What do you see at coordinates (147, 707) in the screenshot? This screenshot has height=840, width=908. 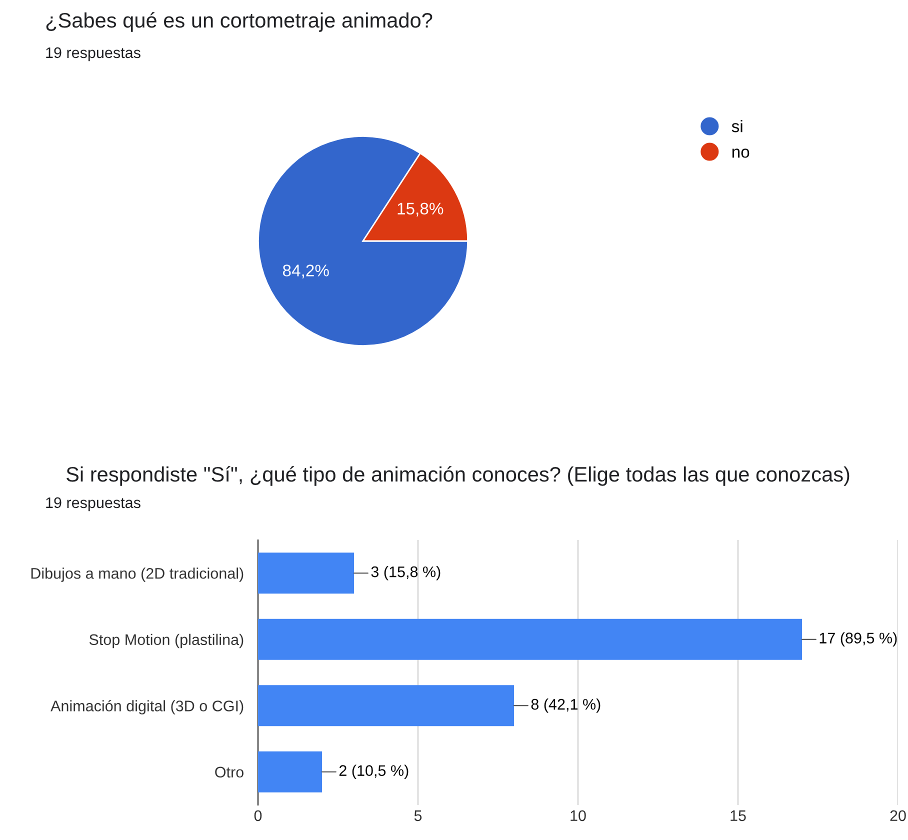 I see `y-tick-label: Animación digital (3D o CGI)` at bounding box center [147, 707].